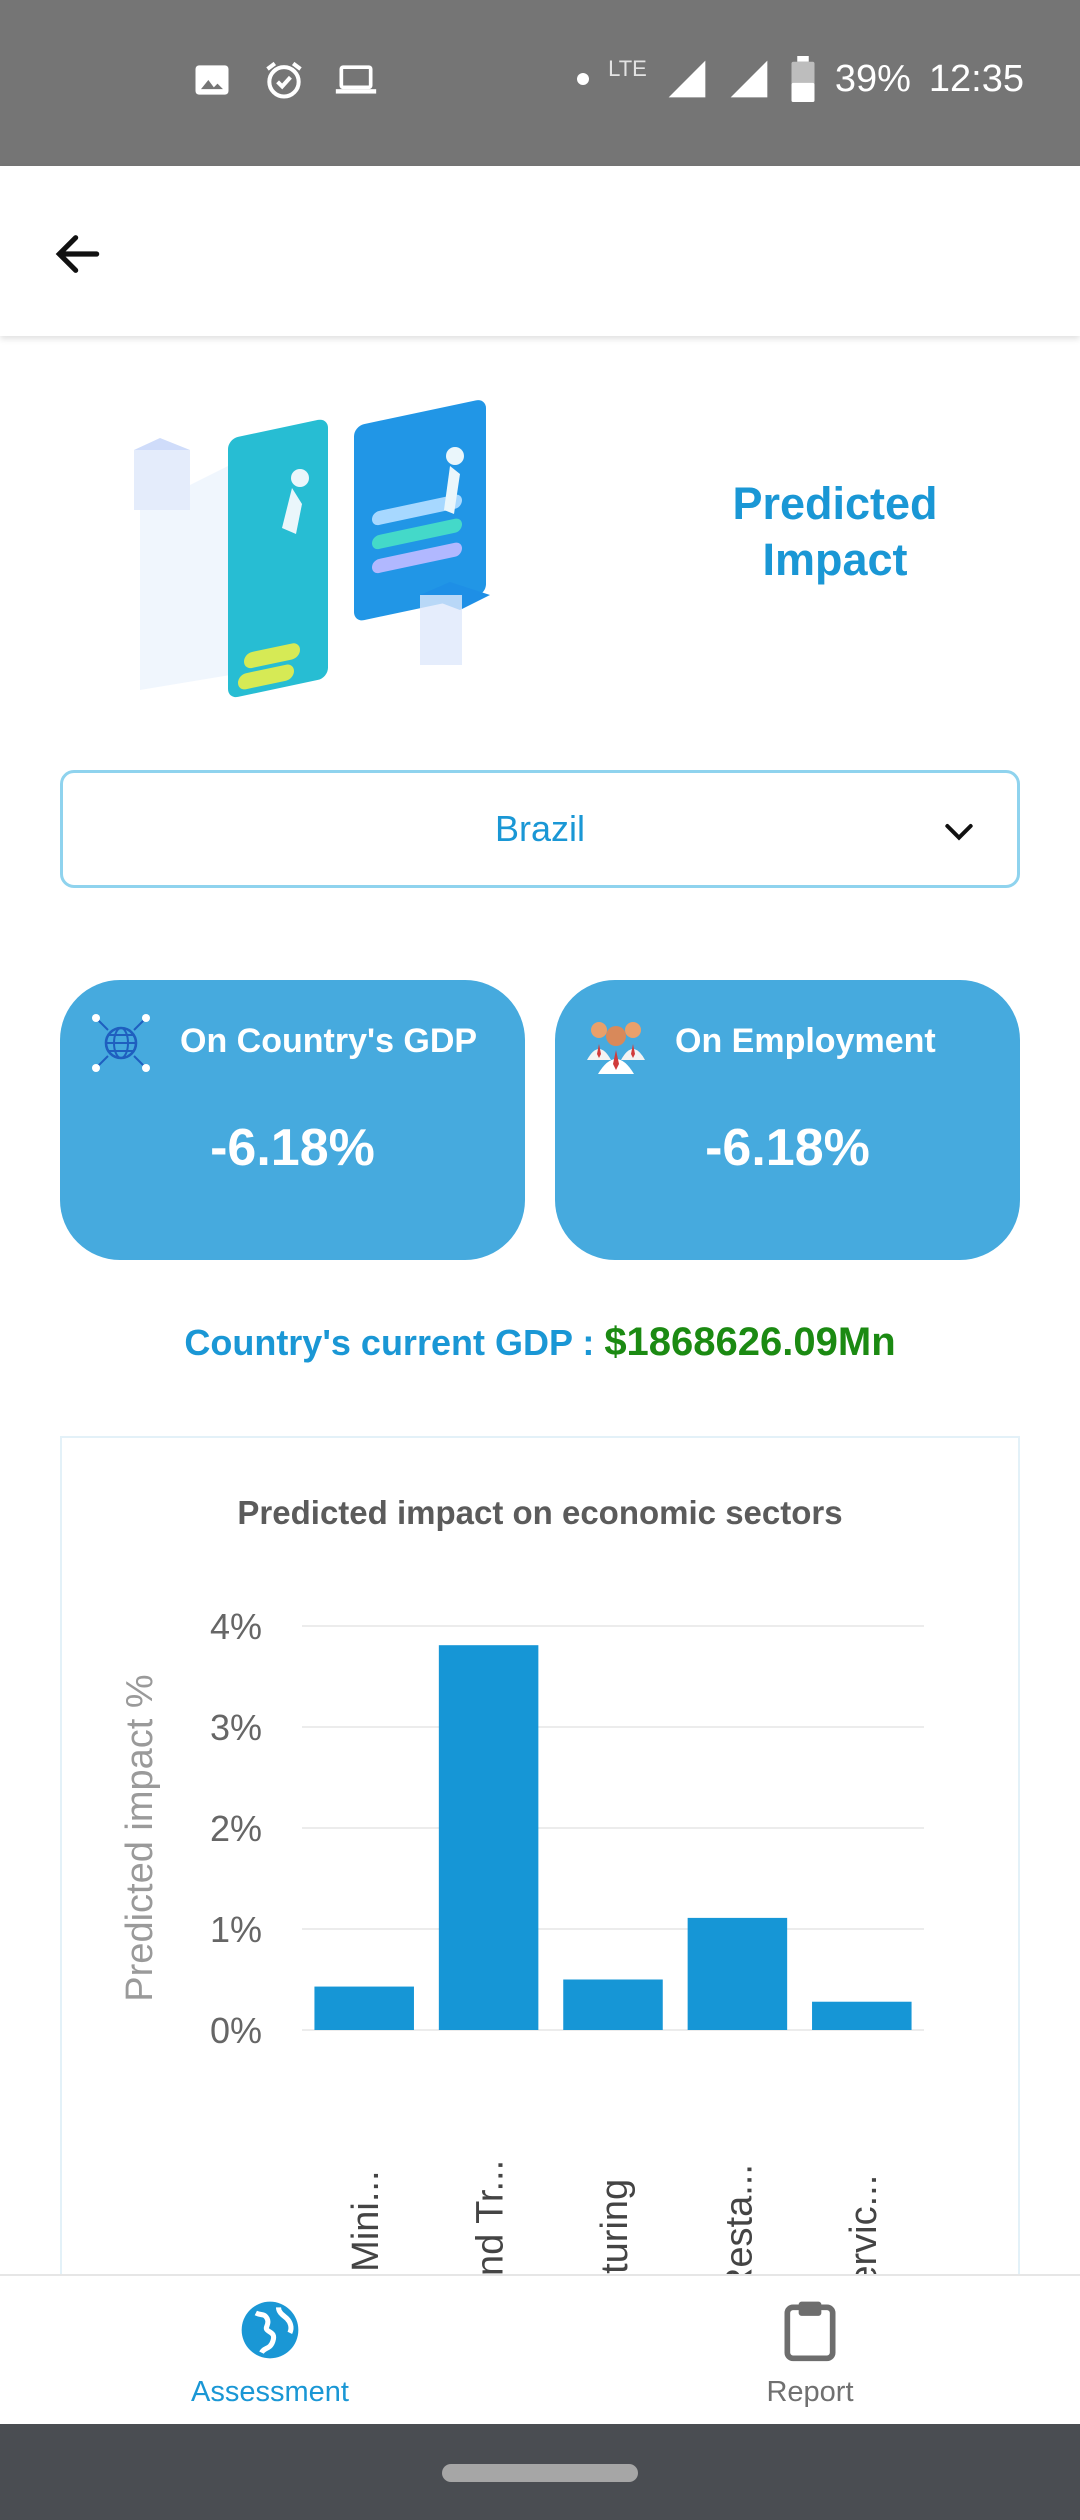  I want to click on page-title: Predicted Impact, so click(835, 531).